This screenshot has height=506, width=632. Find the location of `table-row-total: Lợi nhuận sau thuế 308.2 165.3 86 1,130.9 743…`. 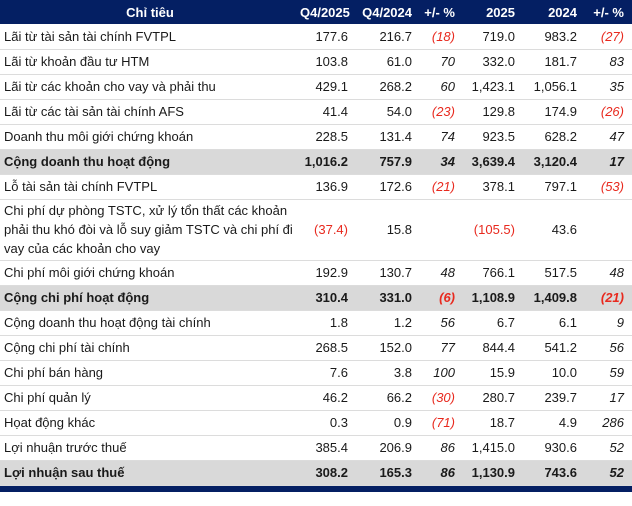

table-row-total: Lợi nhuận sau thuế 308.2 165.3 86 1,130.9 743… is located at coordinates (316, 473).